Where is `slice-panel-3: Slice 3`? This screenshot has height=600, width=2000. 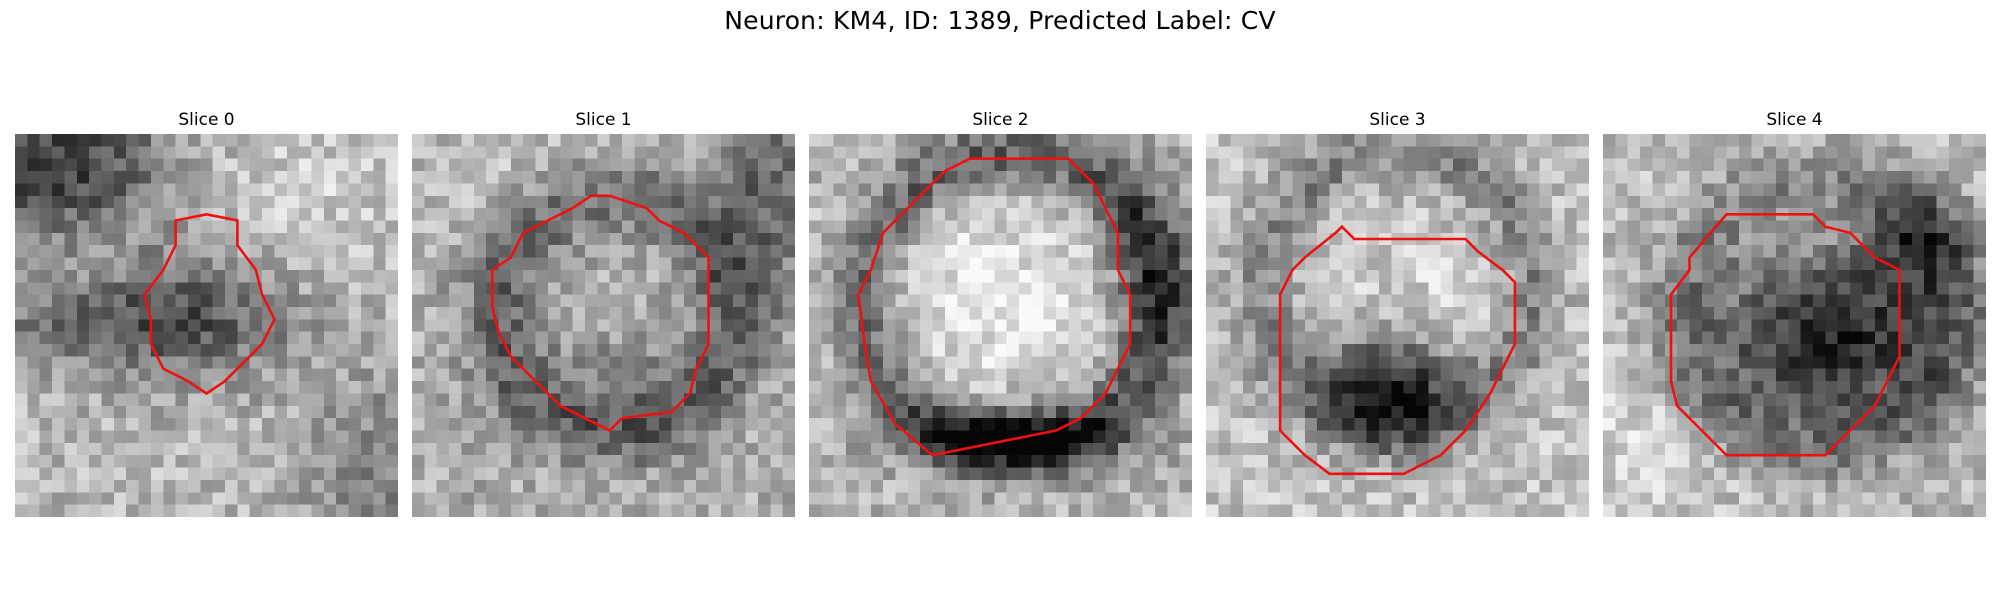
slice-panel-3: Slice 3 is located at coordinates (1397, 313).